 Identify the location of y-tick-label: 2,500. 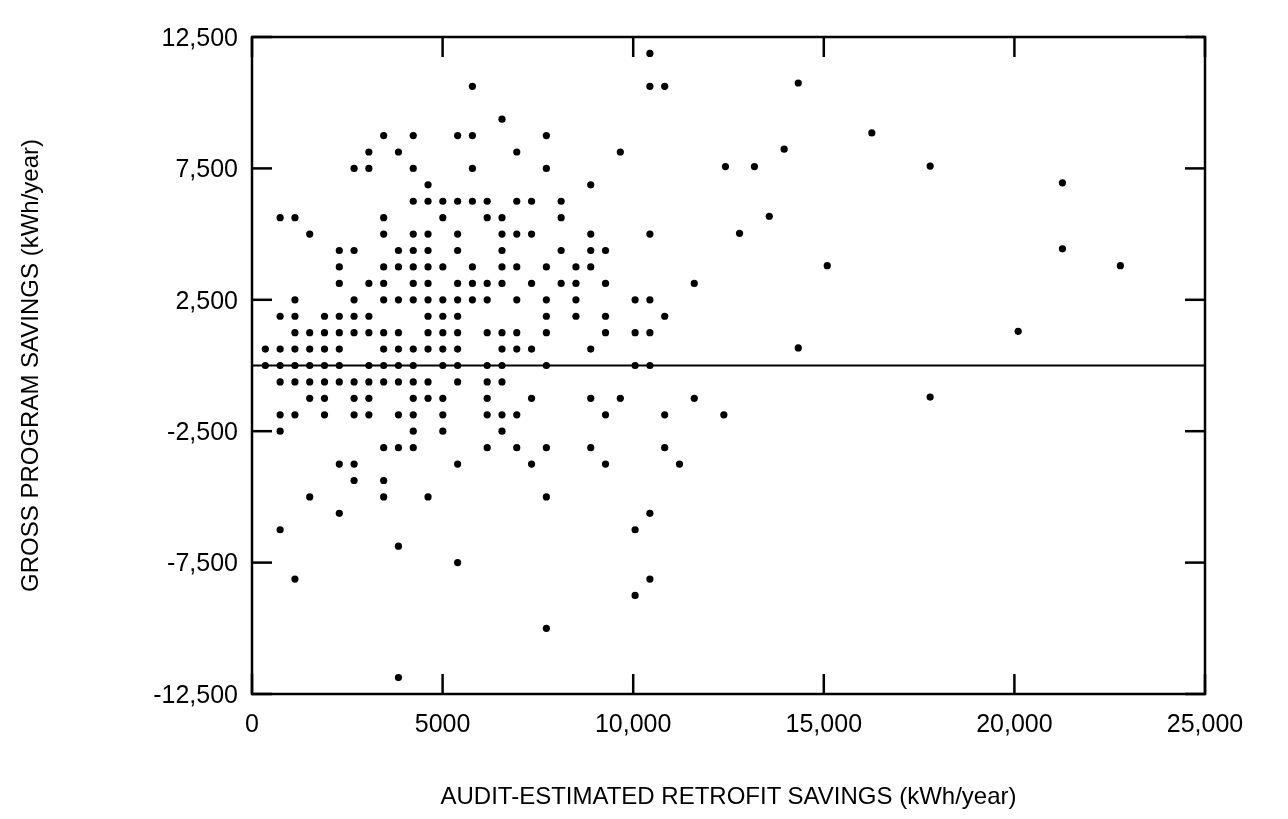
(206, 299).